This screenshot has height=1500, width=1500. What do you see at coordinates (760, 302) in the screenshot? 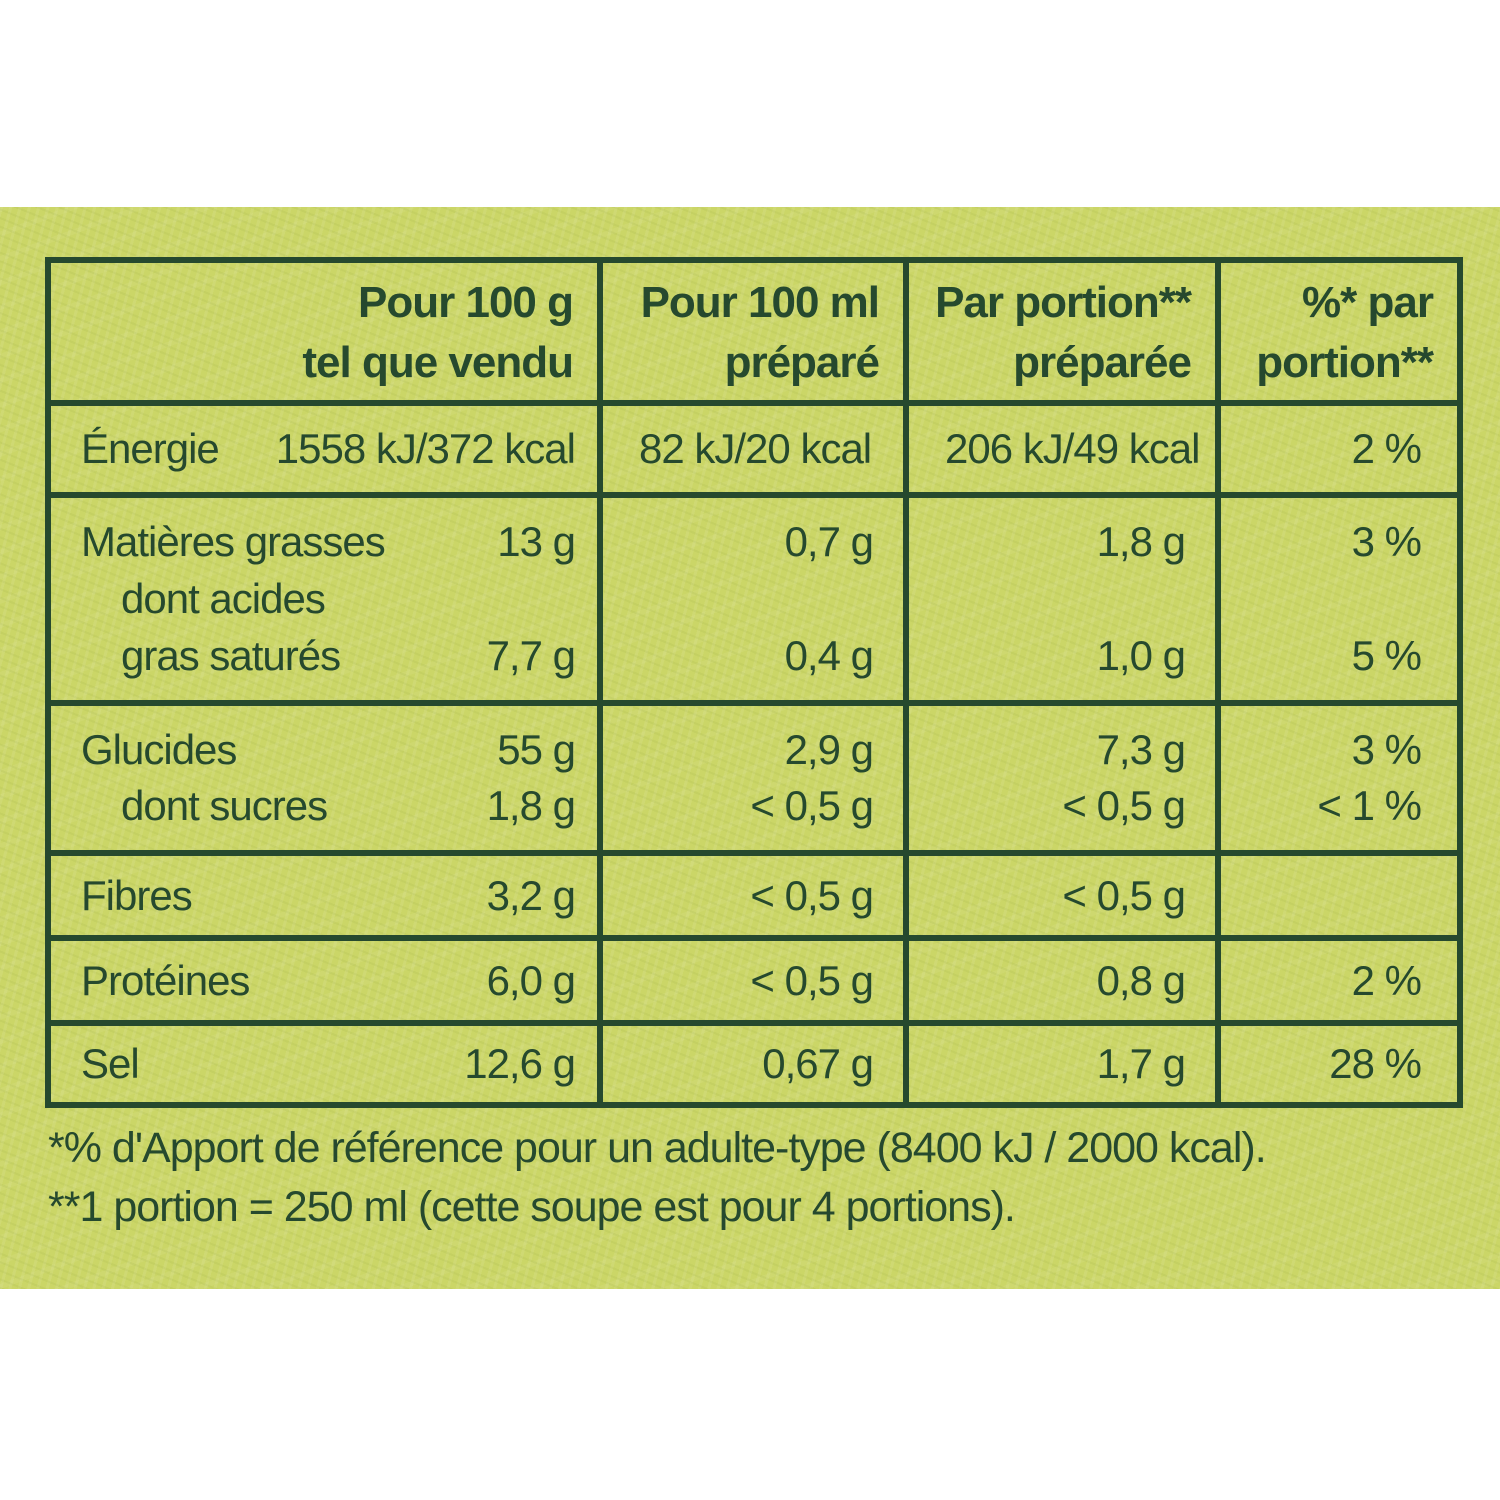
I see `header-line: Pour 100 ml` at bounding box center [760, 302].